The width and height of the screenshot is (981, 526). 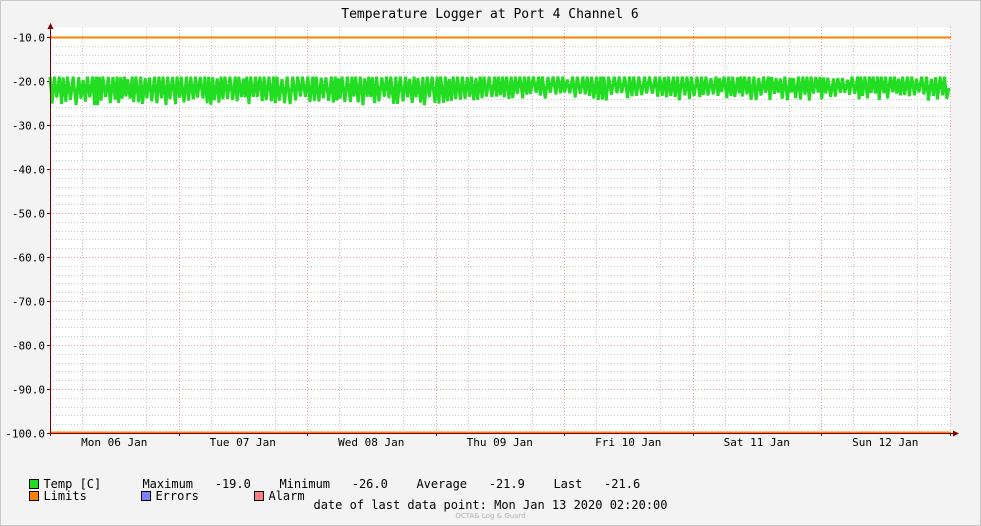 What do you see at coordinates (622, 484) in the screenshot?
I see `last-value: -21.6` at bounding box center [622, 484].